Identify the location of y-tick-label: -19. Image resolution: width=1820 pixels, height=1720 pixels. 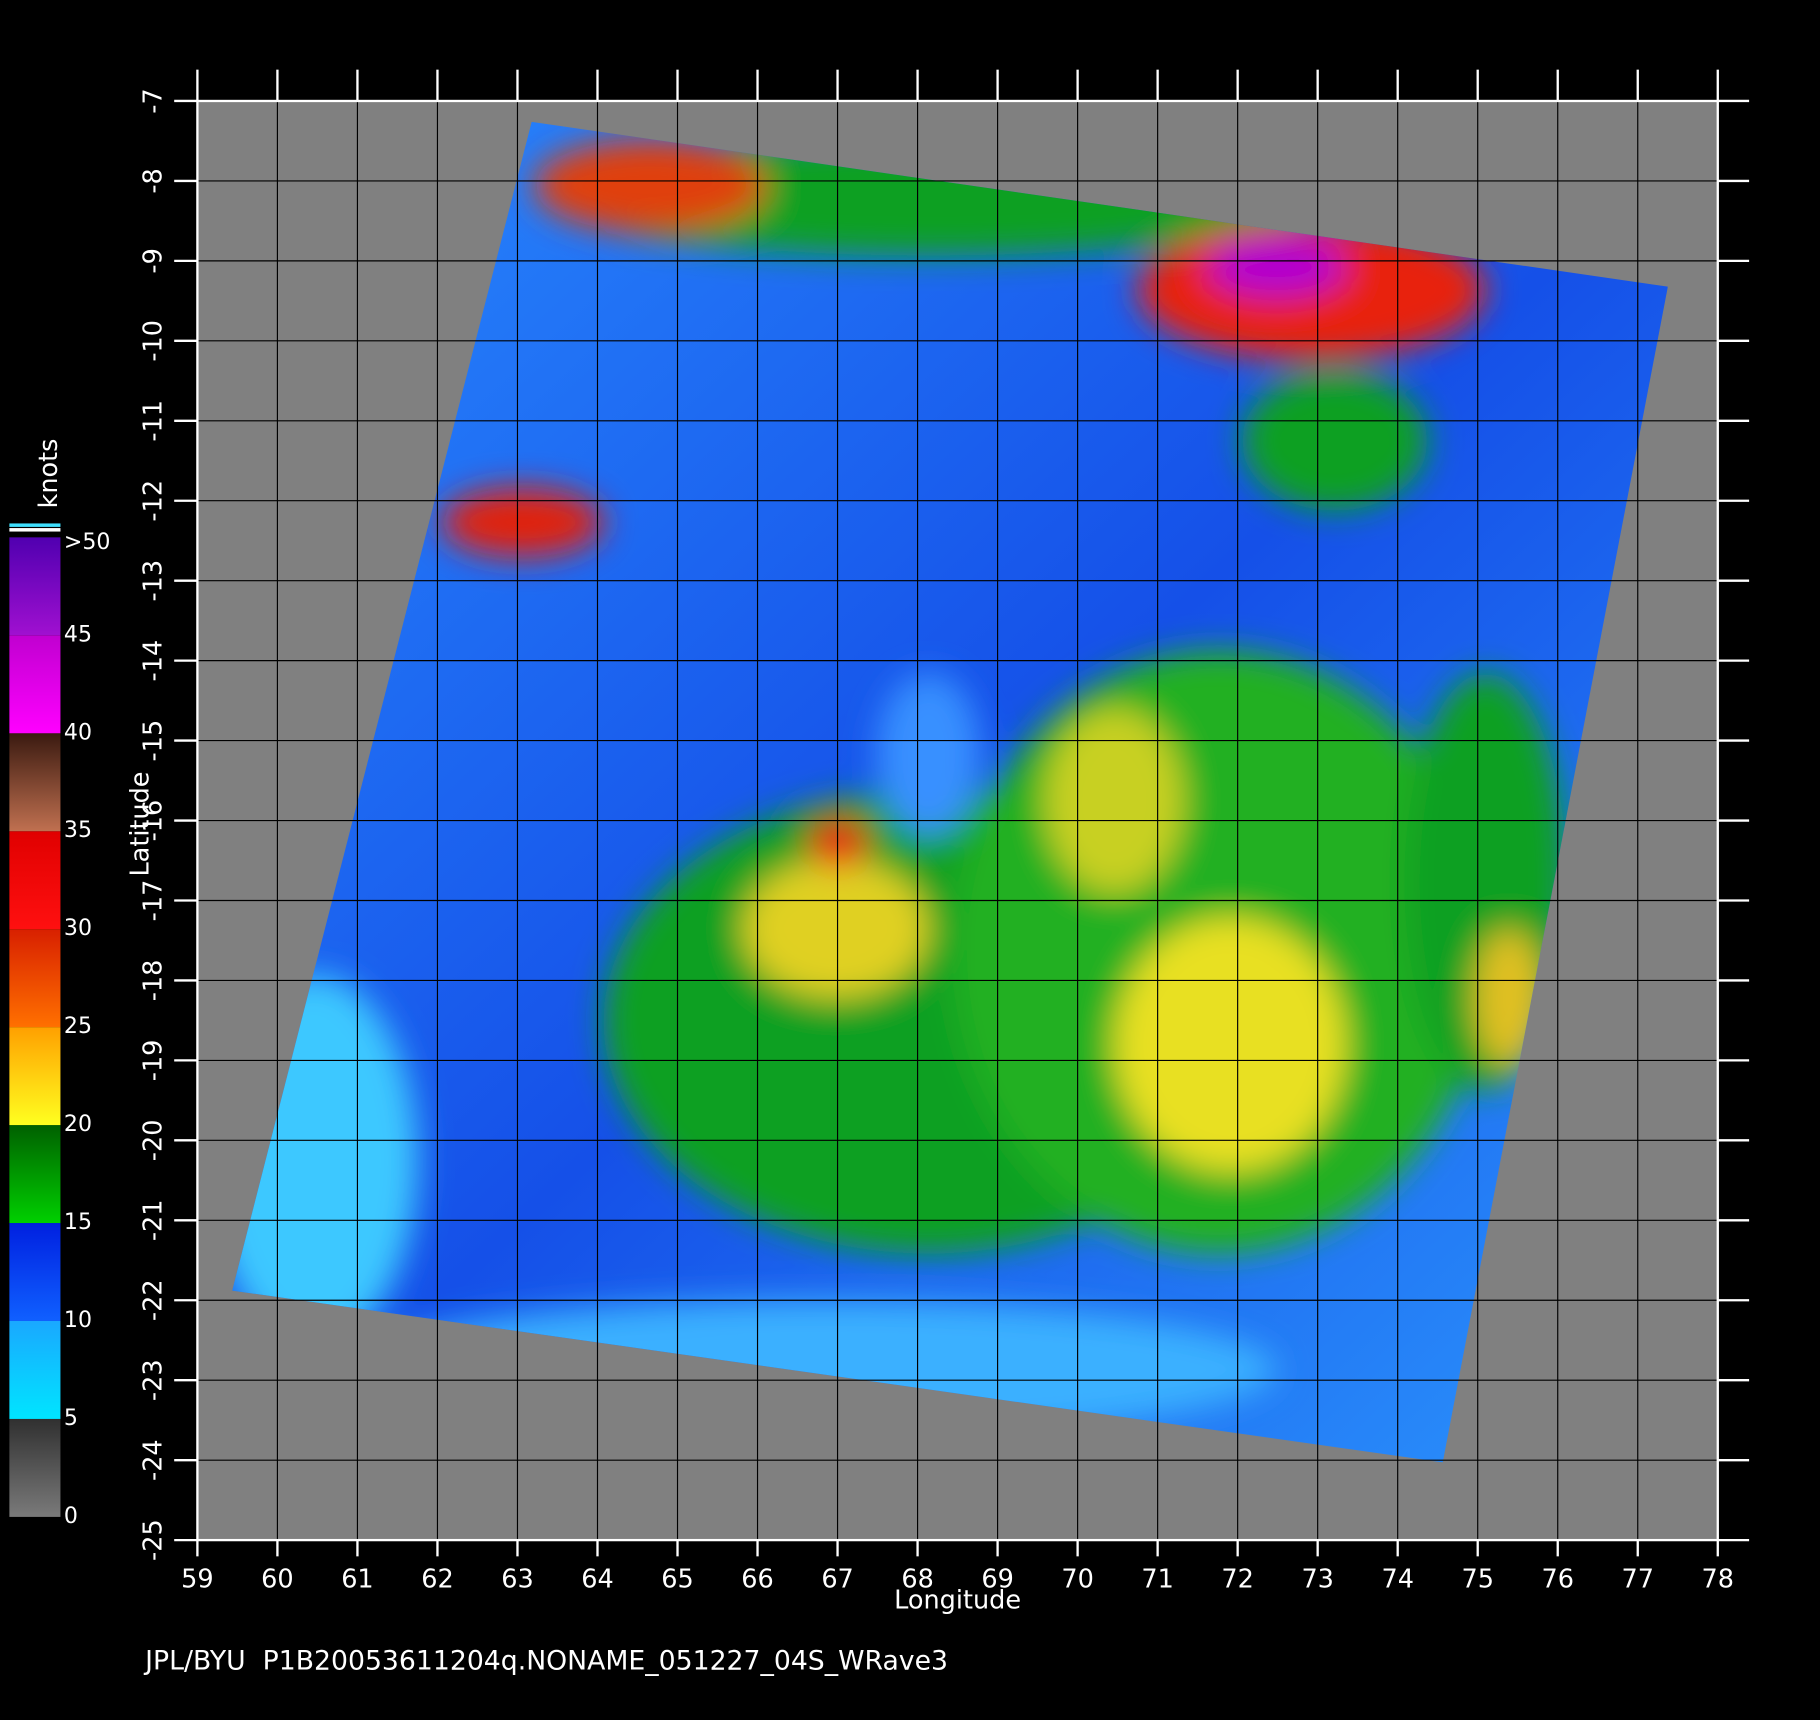
(153, 1061).